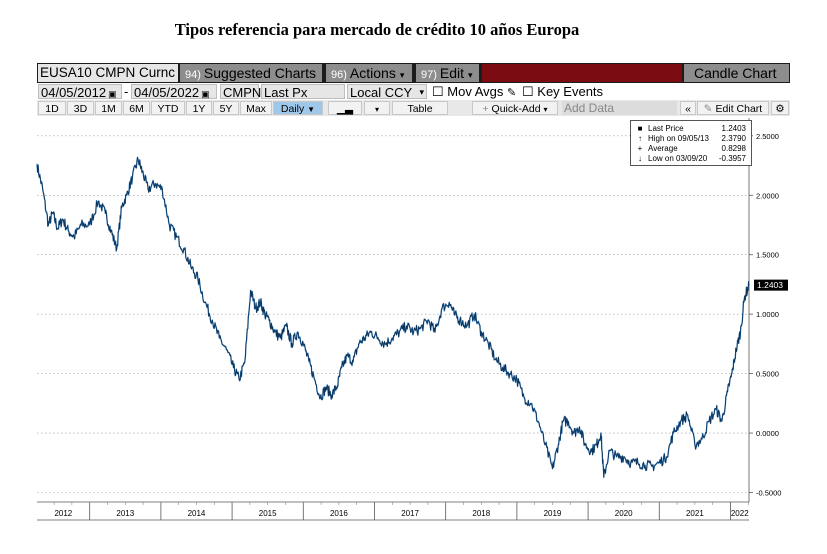 The width and height of the screenshot is (827, 554). What do you see at coordinates (167, 92) in the screenshot?
I see `end-date: 04/05/2022` at bounding box center [167, 92].